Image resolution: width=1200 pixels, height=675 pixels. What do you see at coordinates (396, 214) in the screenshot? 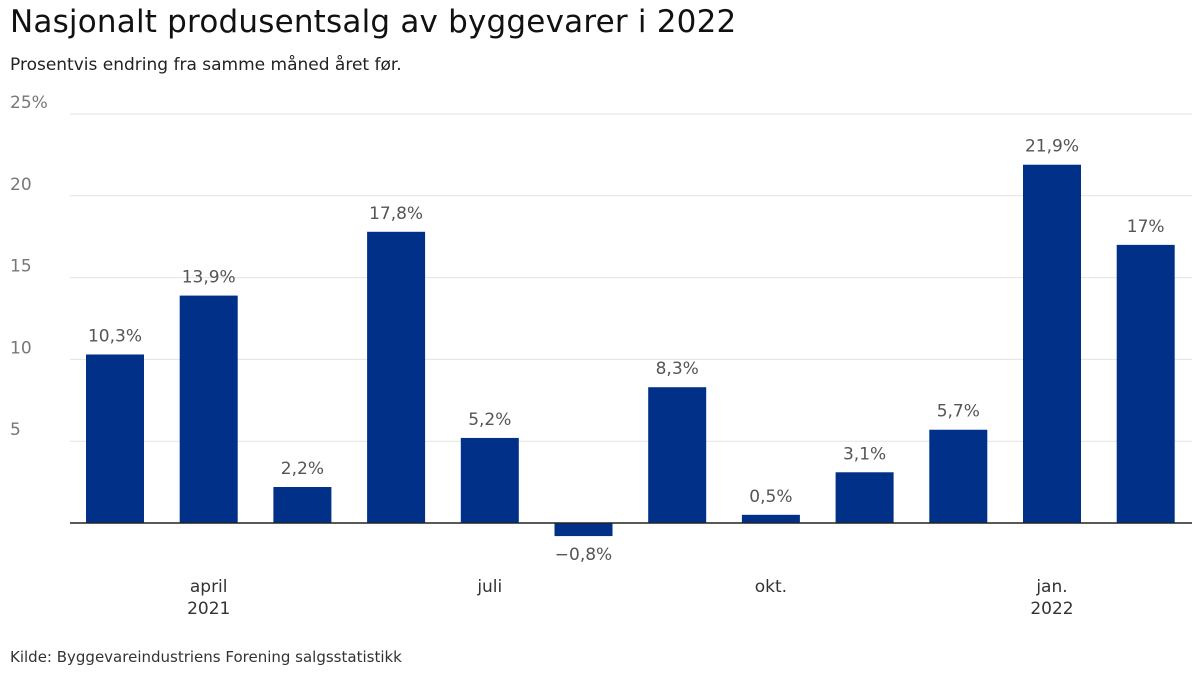
I see `data-label: 17,8%` at bounding box center [396, 214].